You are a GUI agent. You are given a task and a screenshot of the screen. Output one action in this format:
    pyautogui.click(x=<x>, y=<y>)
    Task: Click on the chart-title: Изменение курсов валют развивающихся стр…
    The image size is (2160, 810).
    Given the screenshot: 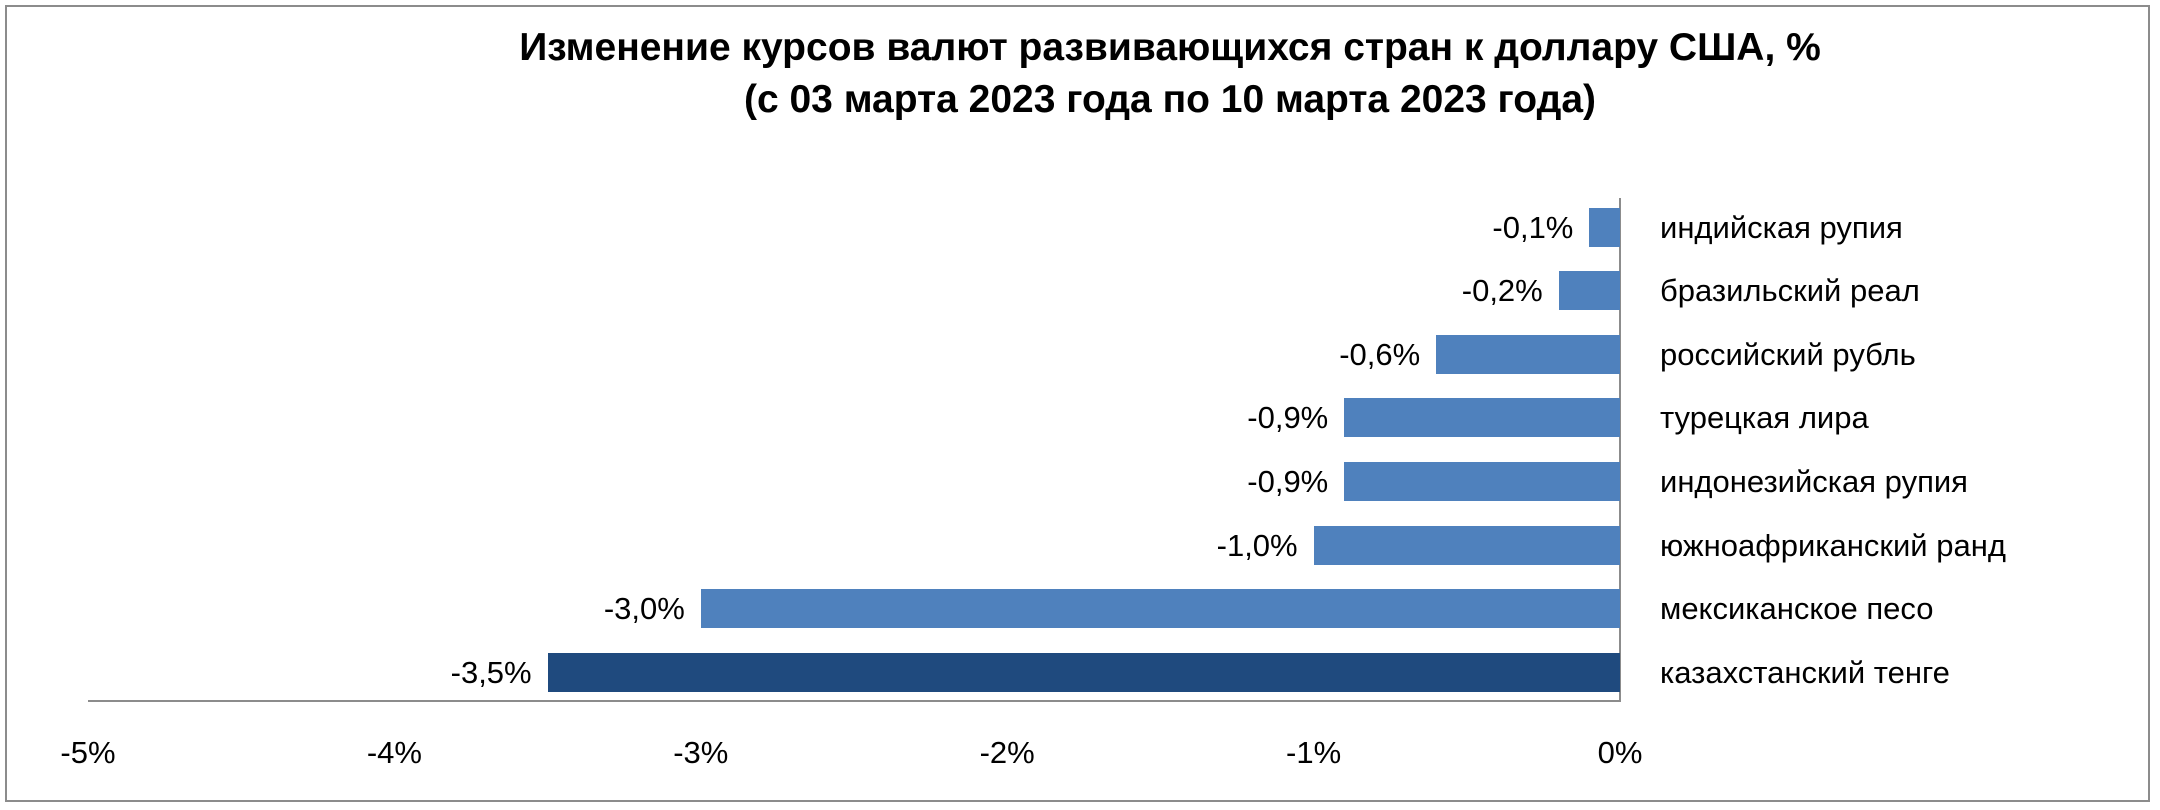 What is the action you would take?
    pyautogui.click(x=1125, y=74)
    